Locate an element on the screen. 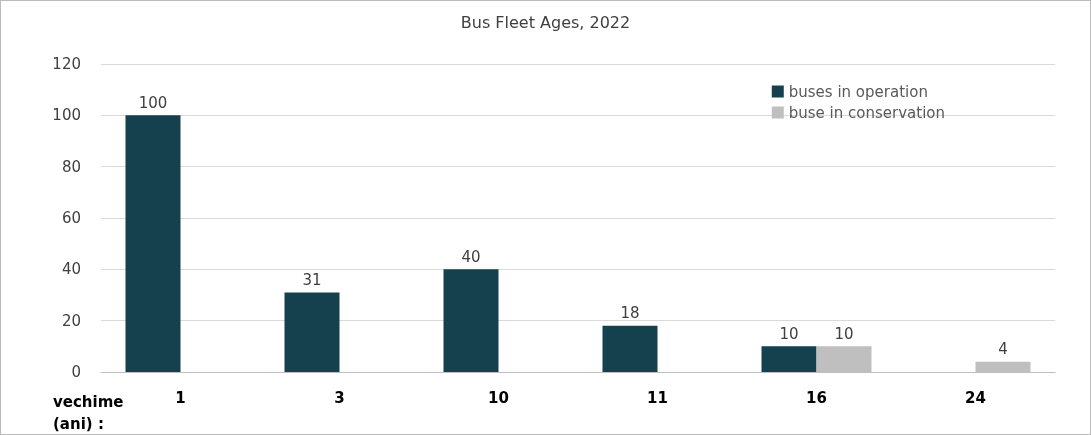 The image size is (1091, 435). x-tick-label: 1 is located at coordinates (180, 397).